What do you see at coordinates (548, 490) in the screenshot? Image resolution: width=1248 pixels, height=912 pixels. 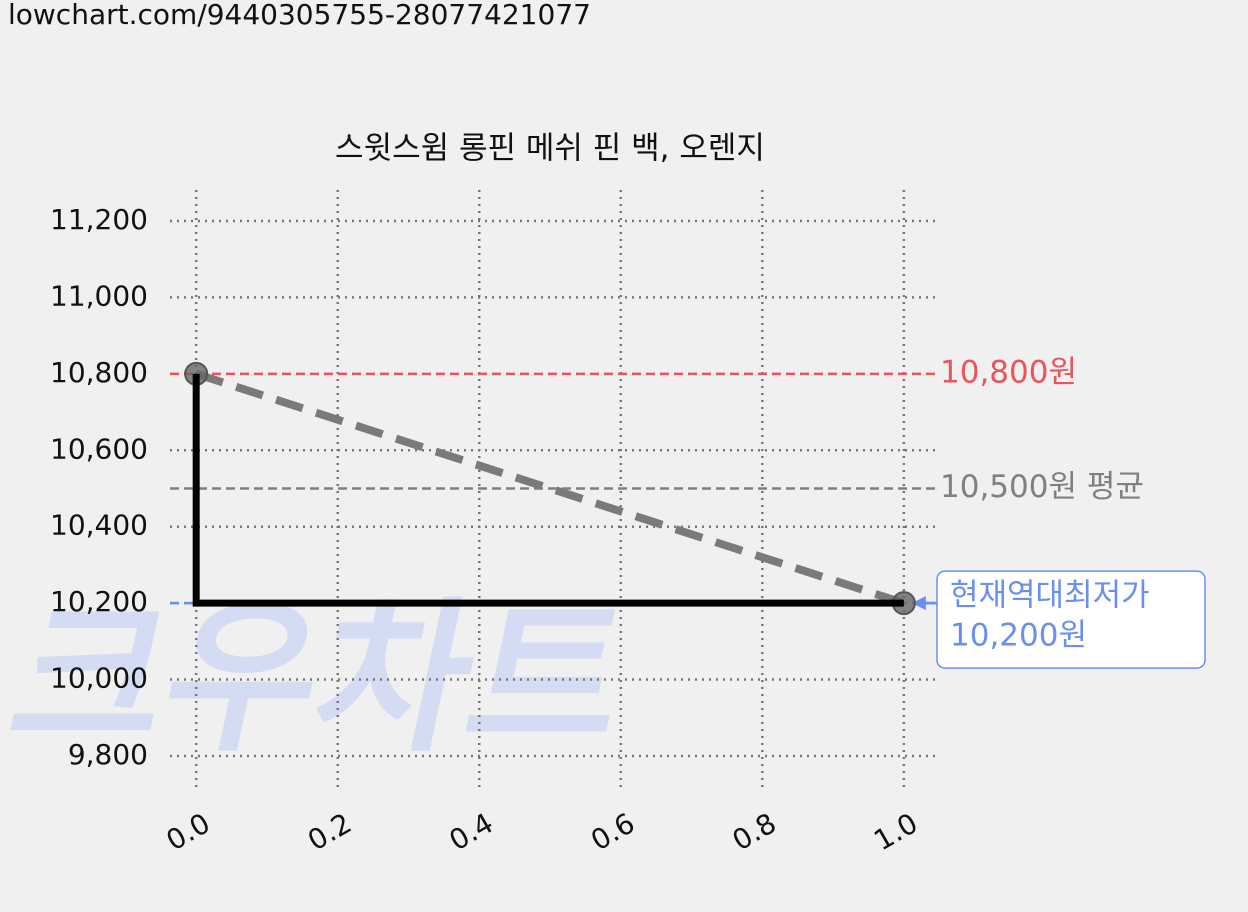 I see `series-line` at bounding box center [548, 490].